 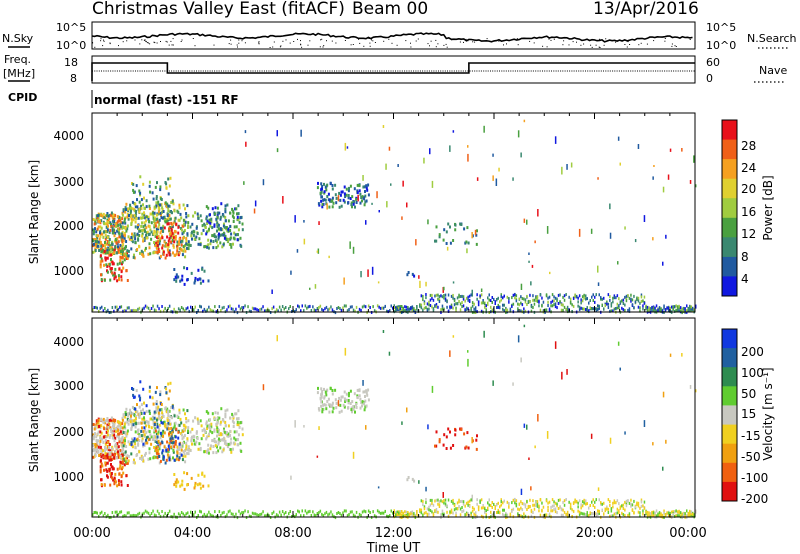 What do you see at coordinates (768, 413) in the screenshot?
I see `velocity-cbar-label: Velocity [m s⁻¹]` at bounding box center [768, 413].